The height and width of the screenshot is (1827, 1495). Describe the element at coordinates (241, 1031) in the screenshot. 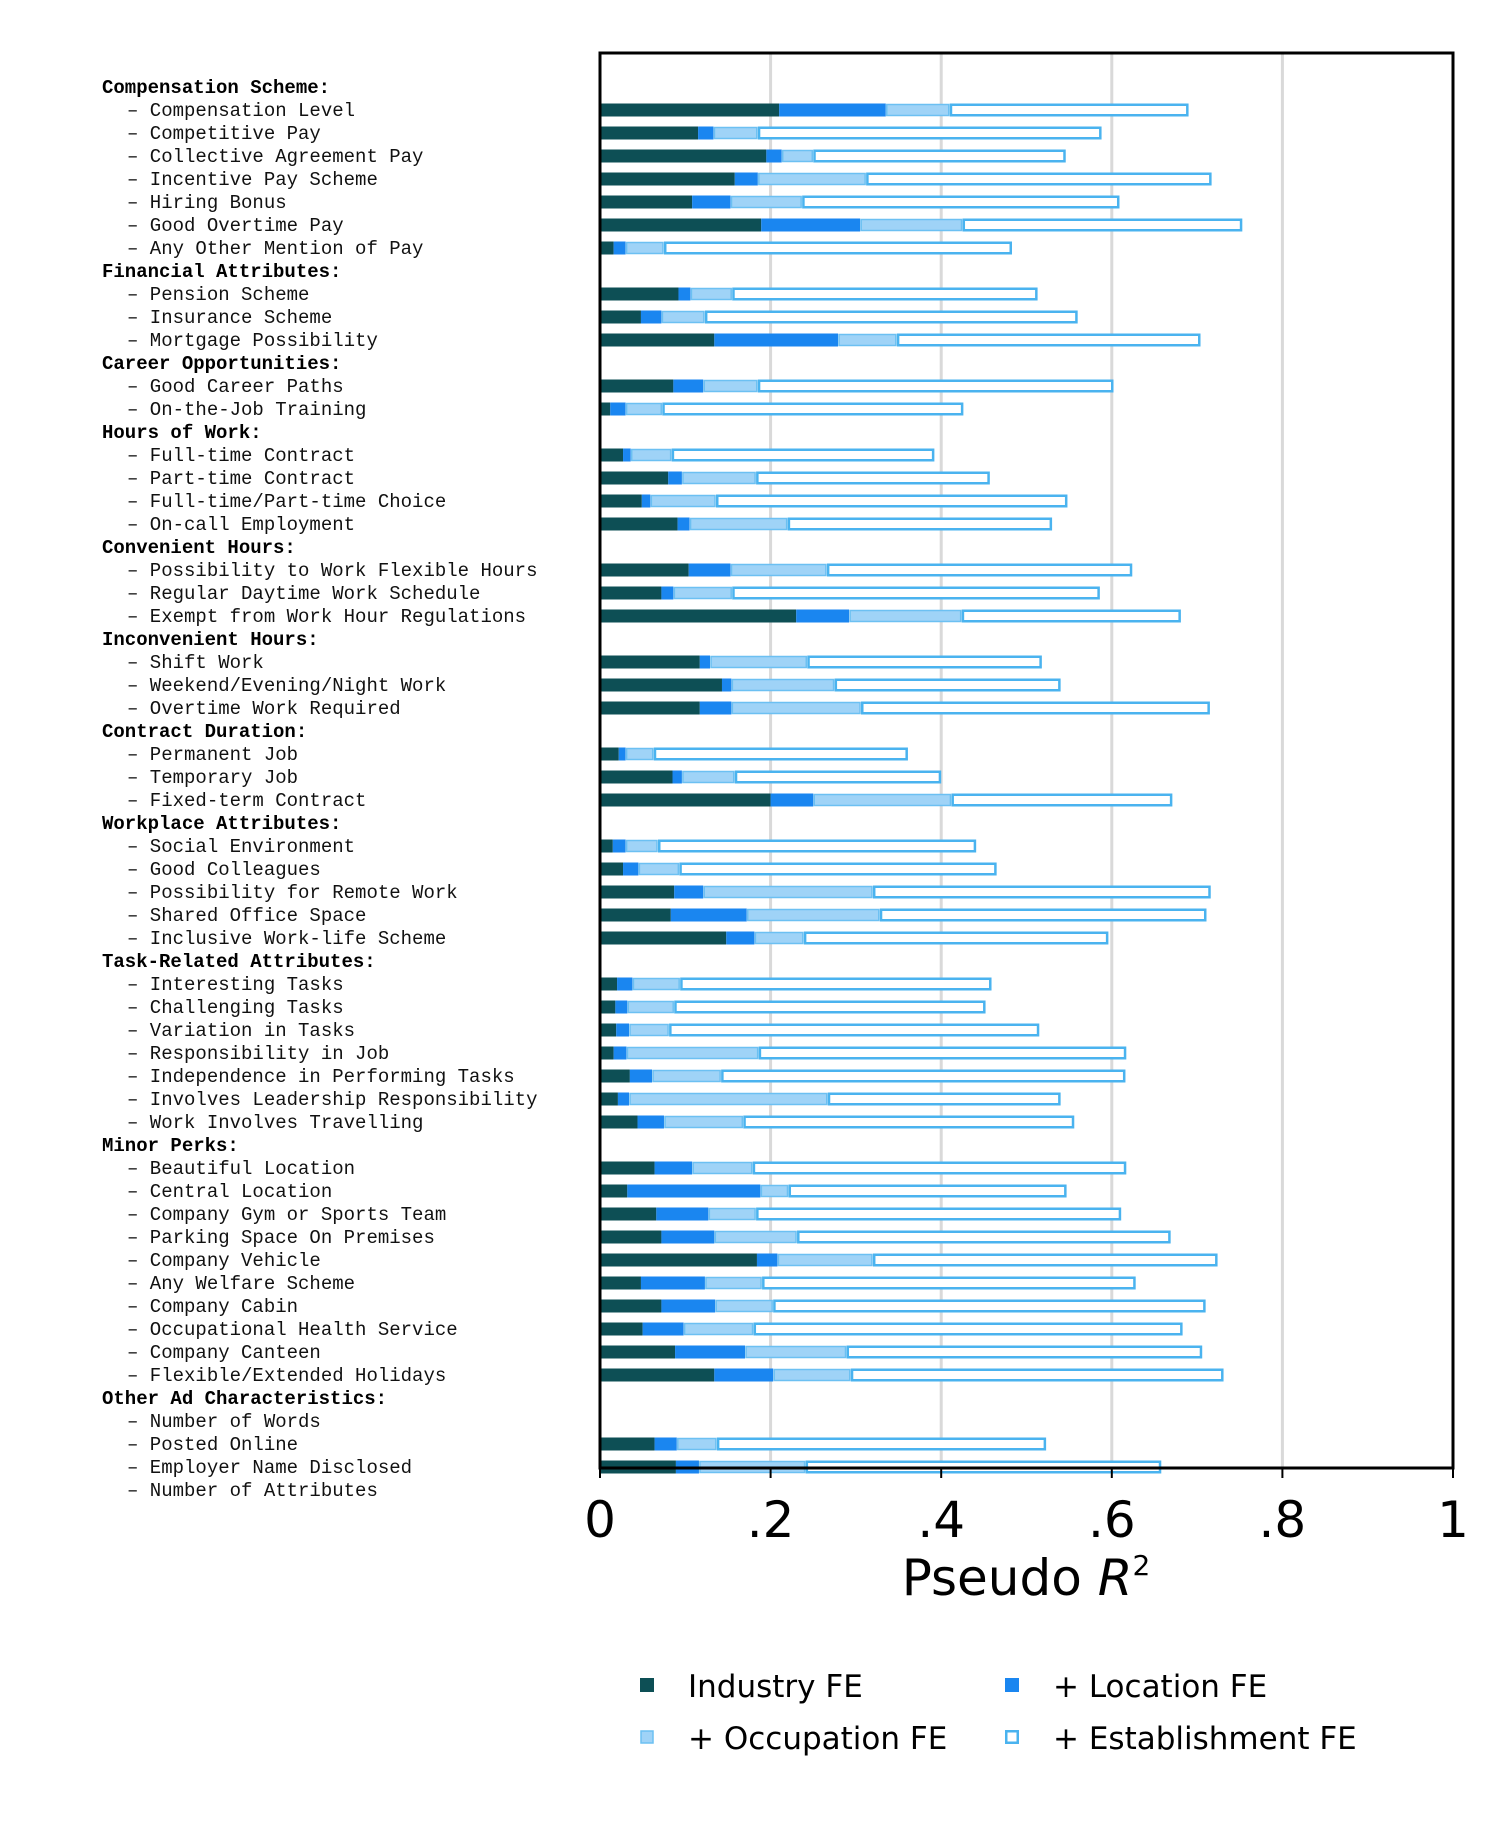

I see `row-label: – Variation in Tasks` at that location.